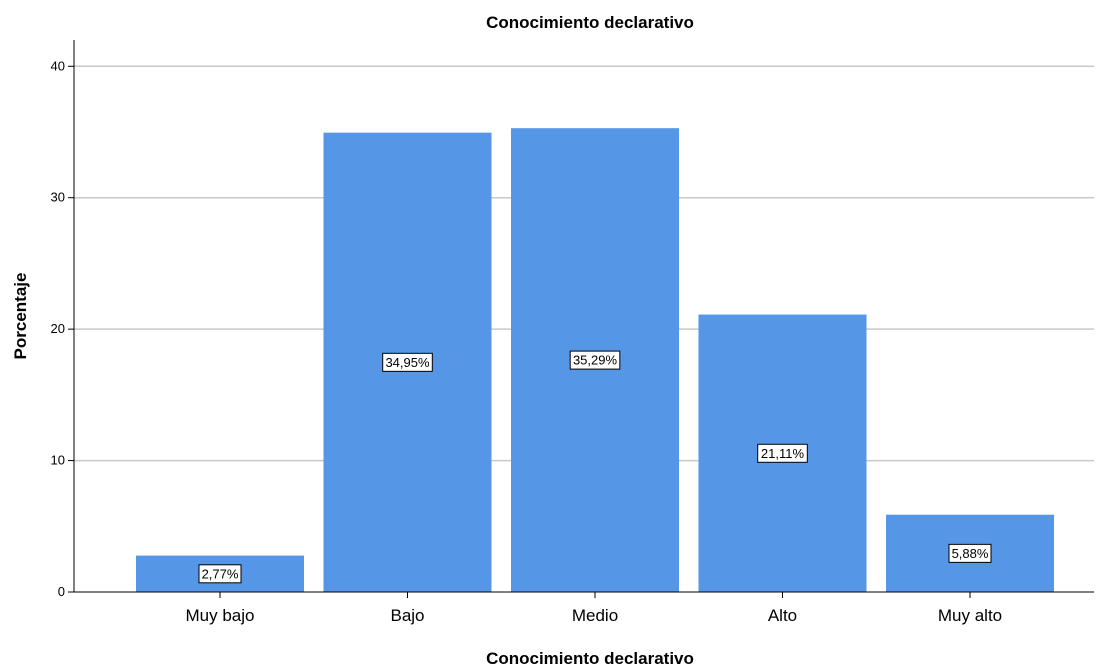  I want to click on y-tick-labels: 0 10 20 30 40, so click(58, 328).